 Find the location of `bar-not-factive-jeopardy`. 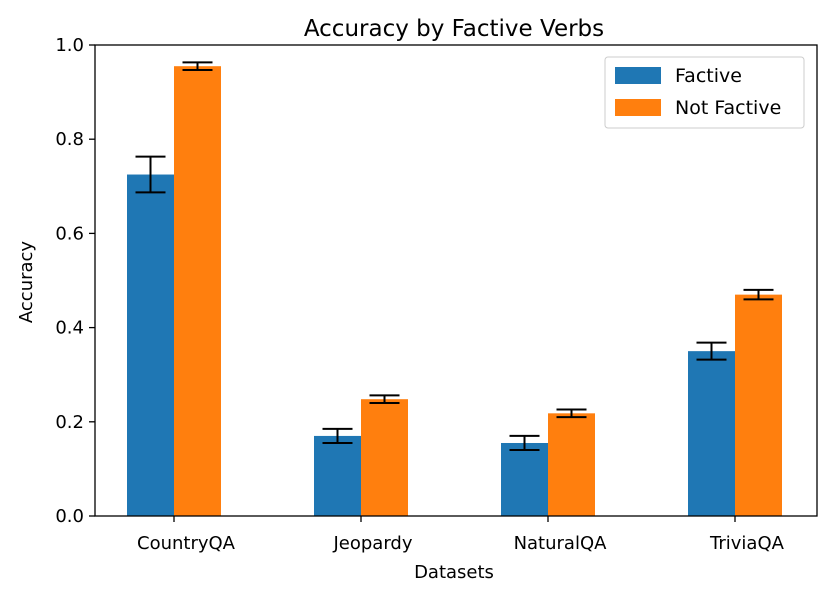

bar-not-factive-jeopardy is located at coordinates (384, 457).